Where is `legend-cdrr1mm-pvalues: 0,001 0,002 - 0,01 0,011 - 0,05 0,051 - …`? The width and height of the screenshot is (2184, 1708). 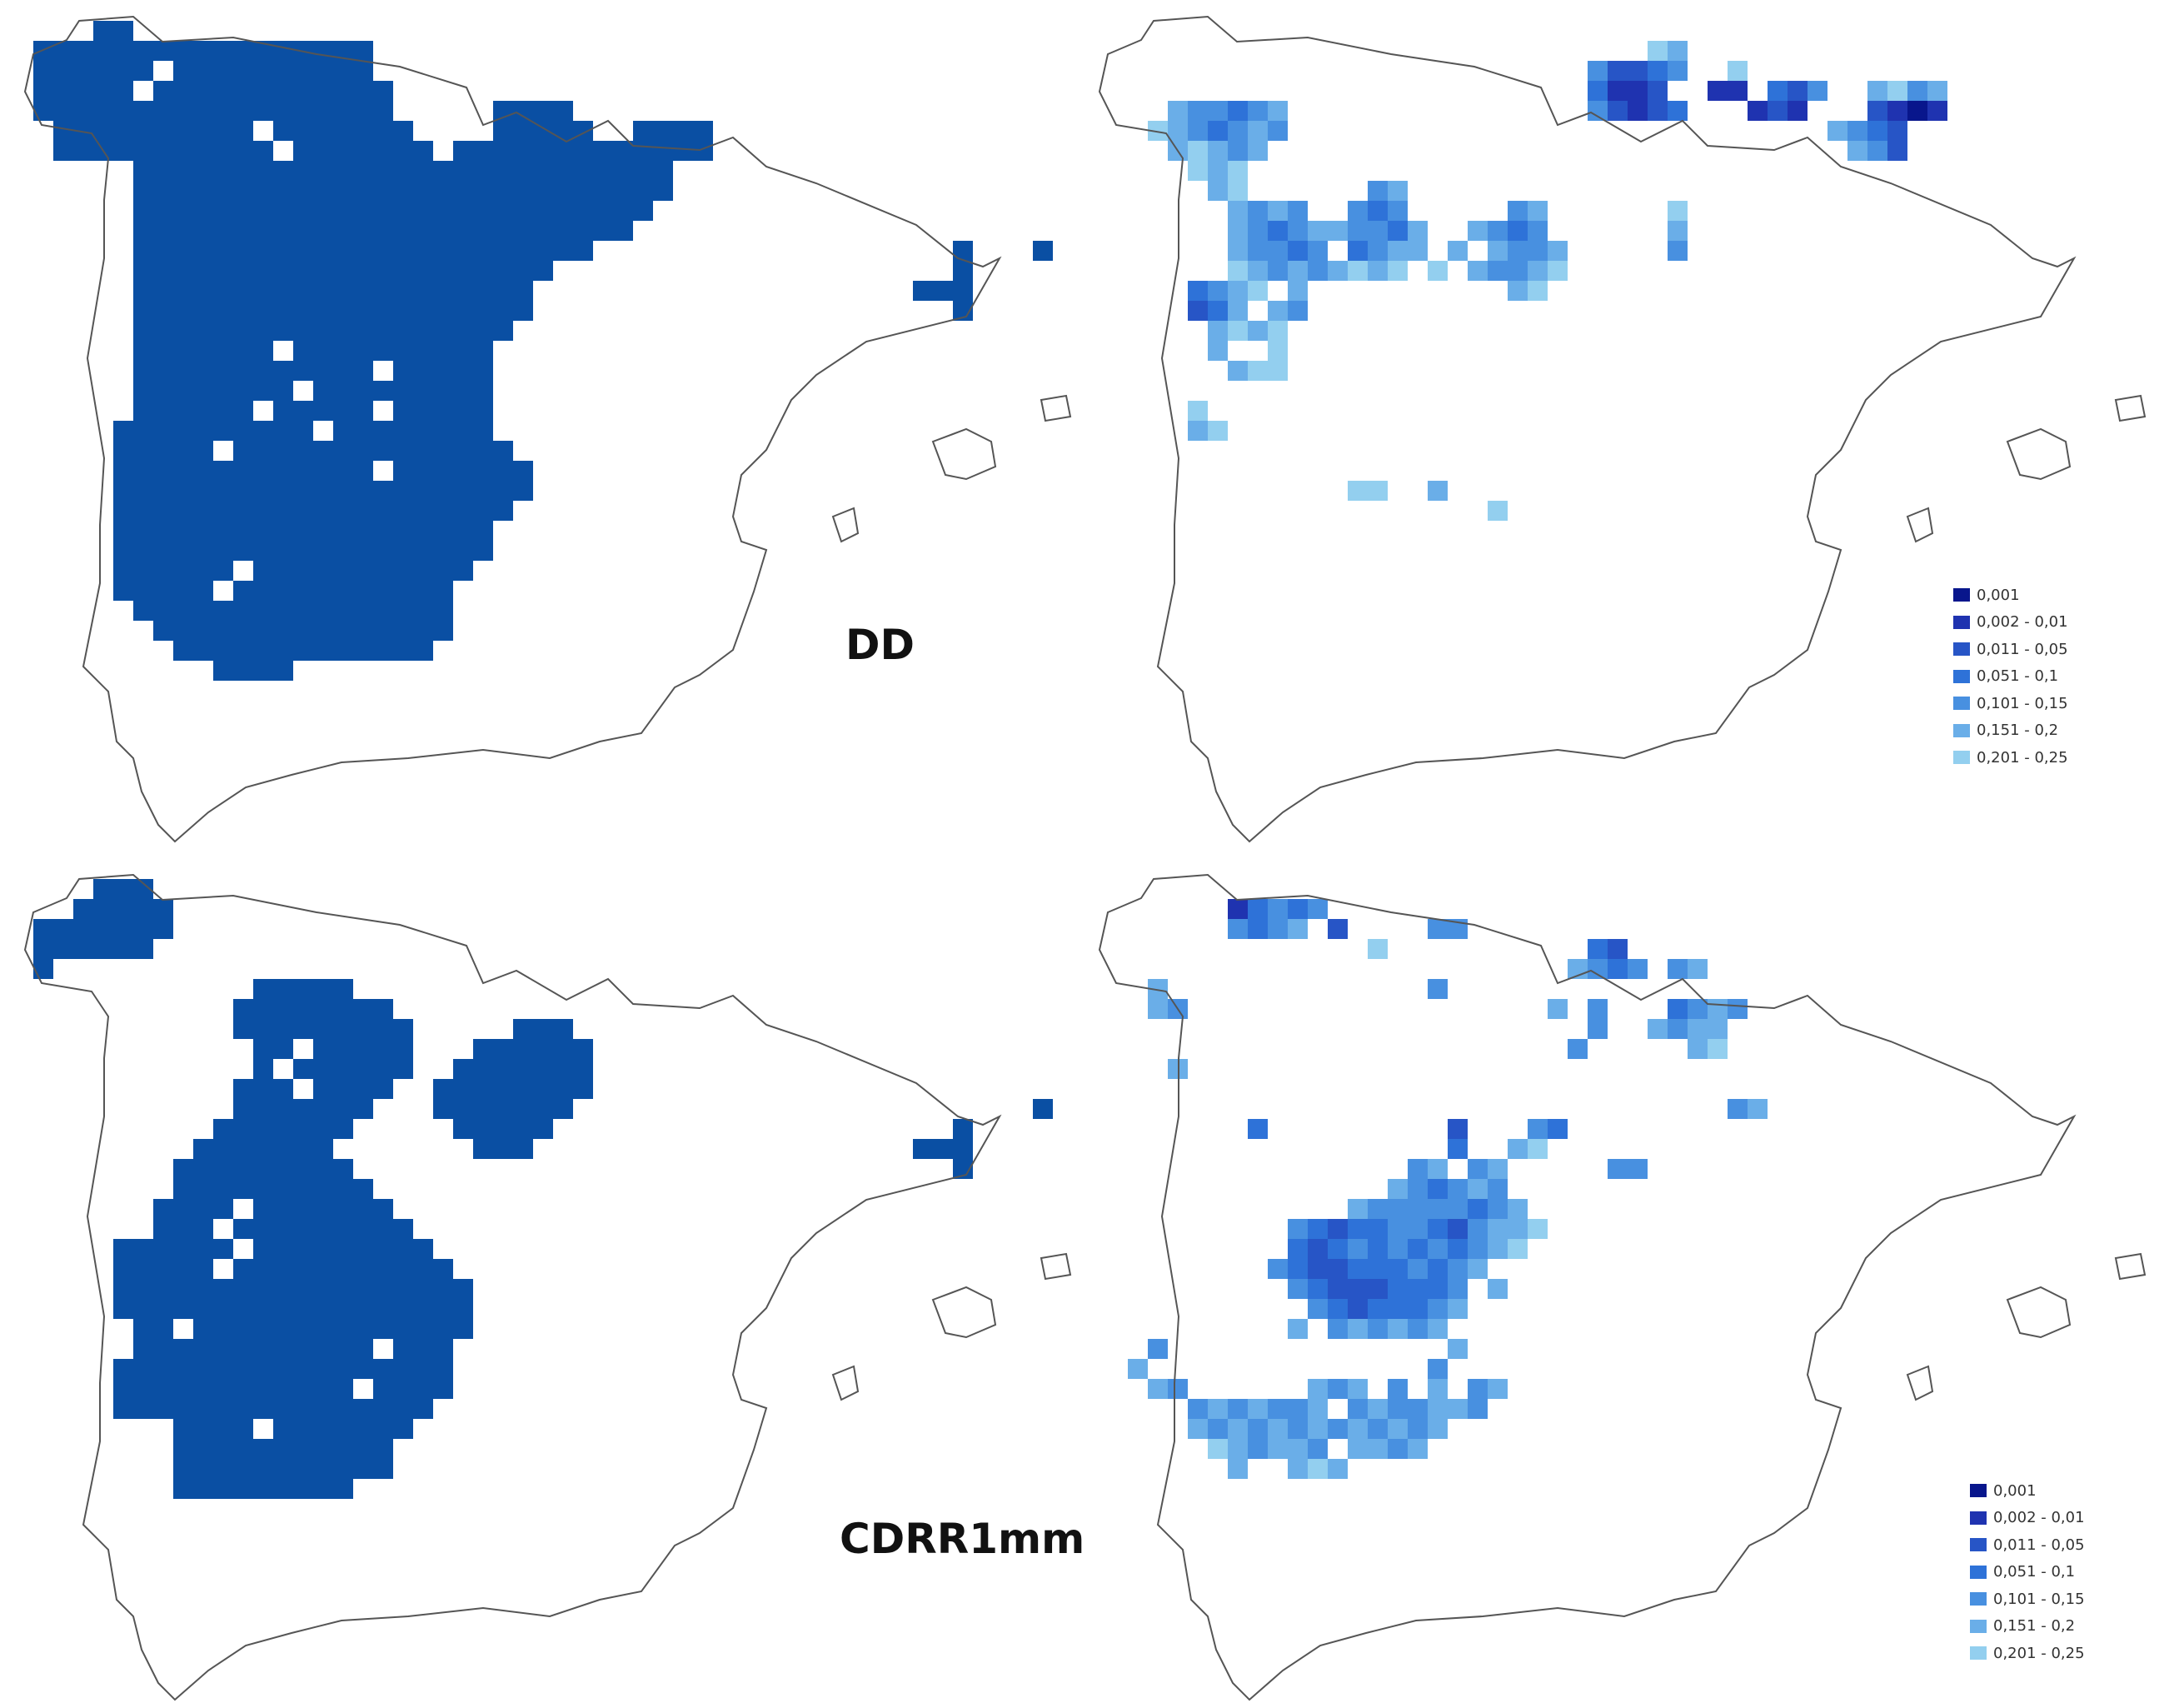
legend-cdrr1mm-pvalues: 0,001 0,002 - 0,01 0,011 - 0,05 0,051 - … is located at coordinates (2027, 1572).